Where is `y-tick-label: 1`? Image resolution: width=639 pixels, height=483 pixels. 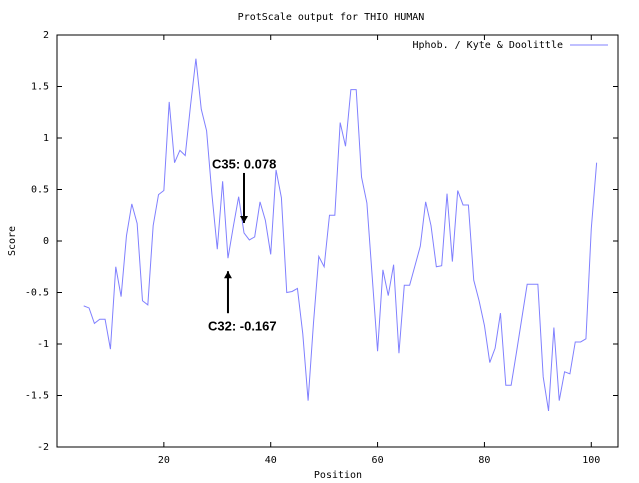 y-tick-label: 1 is located at coordinates (46, 138).